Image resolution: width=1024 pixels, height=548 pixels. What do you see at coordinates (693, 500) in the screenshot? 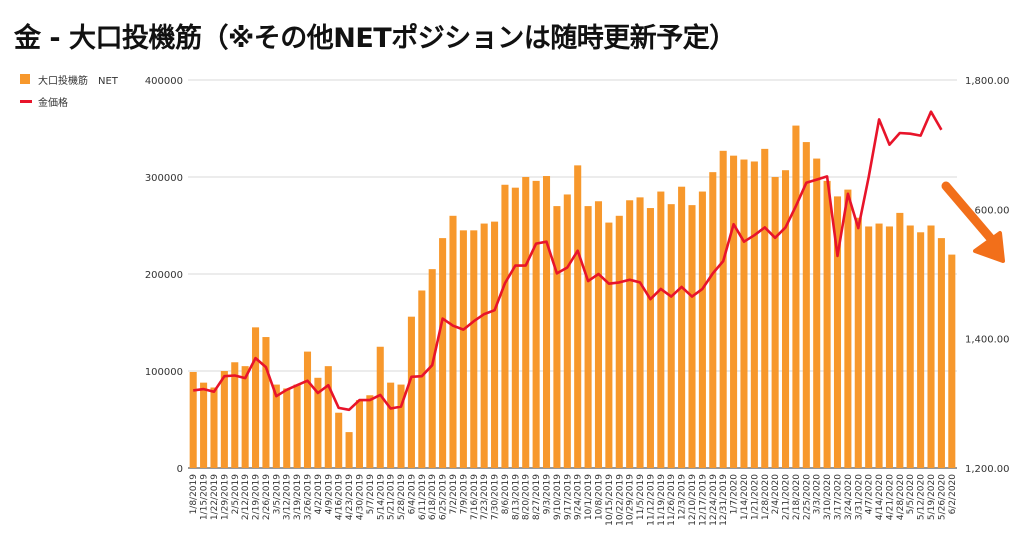
I see `x-tick-label: 12/10/2019` at bounding box center [693, 500].